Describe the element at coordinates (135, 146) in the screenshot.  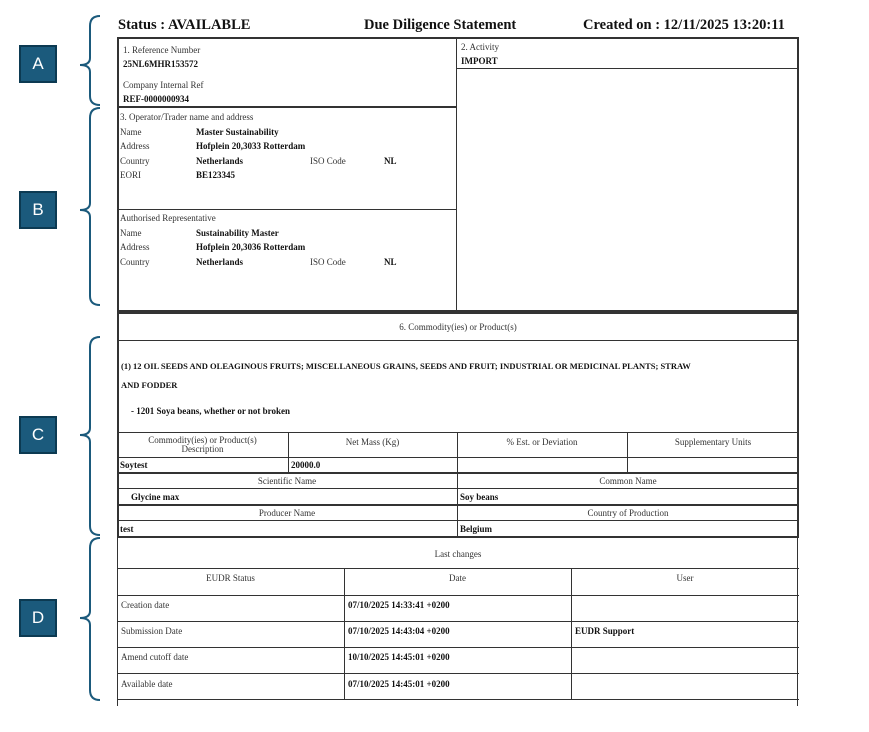
I see `operator-address-label: Address` at that location.